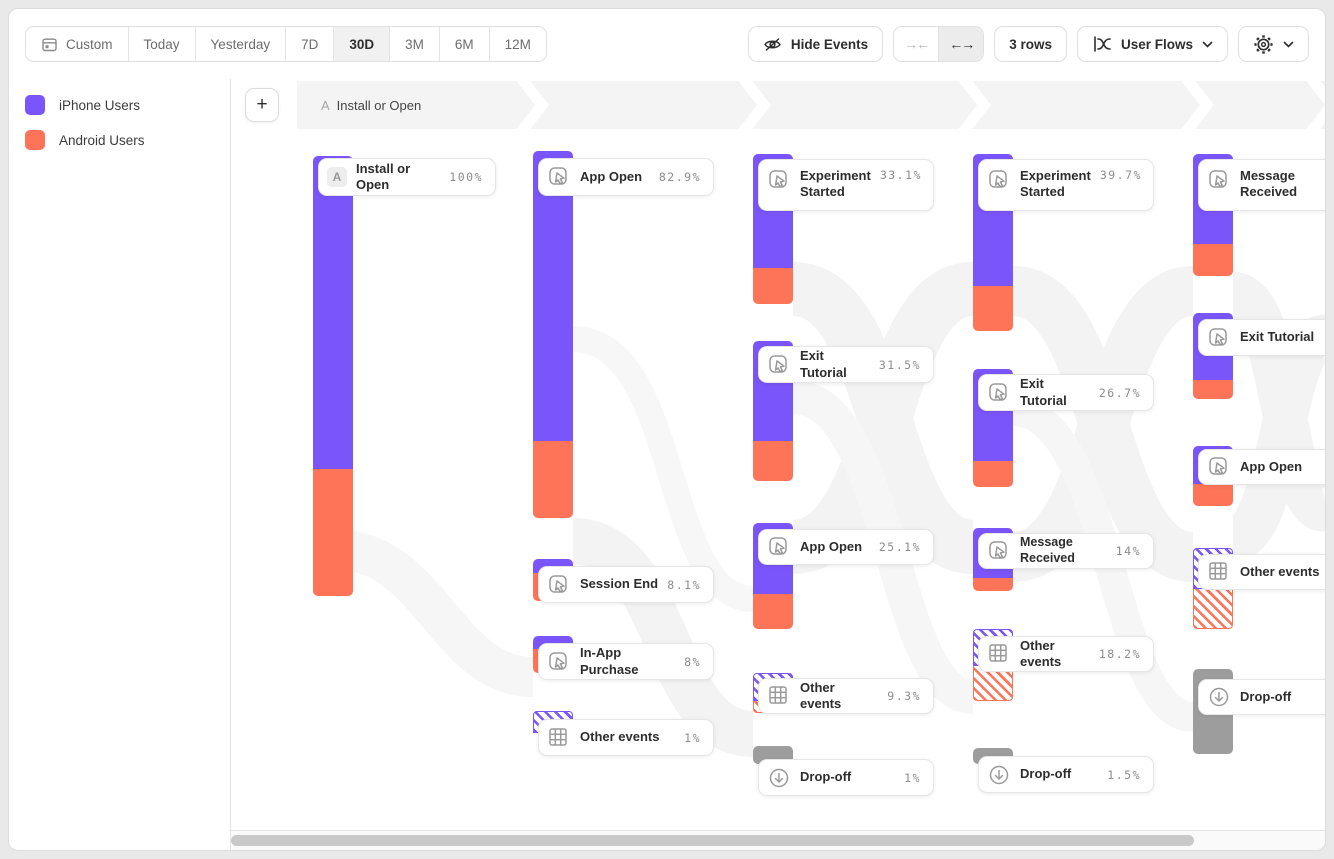 The image size is (1334, 859). What do you see at coordinates (89, 44) in the screenshot?
I see `date-range-label: Custom` at bounding box center [89, 44].